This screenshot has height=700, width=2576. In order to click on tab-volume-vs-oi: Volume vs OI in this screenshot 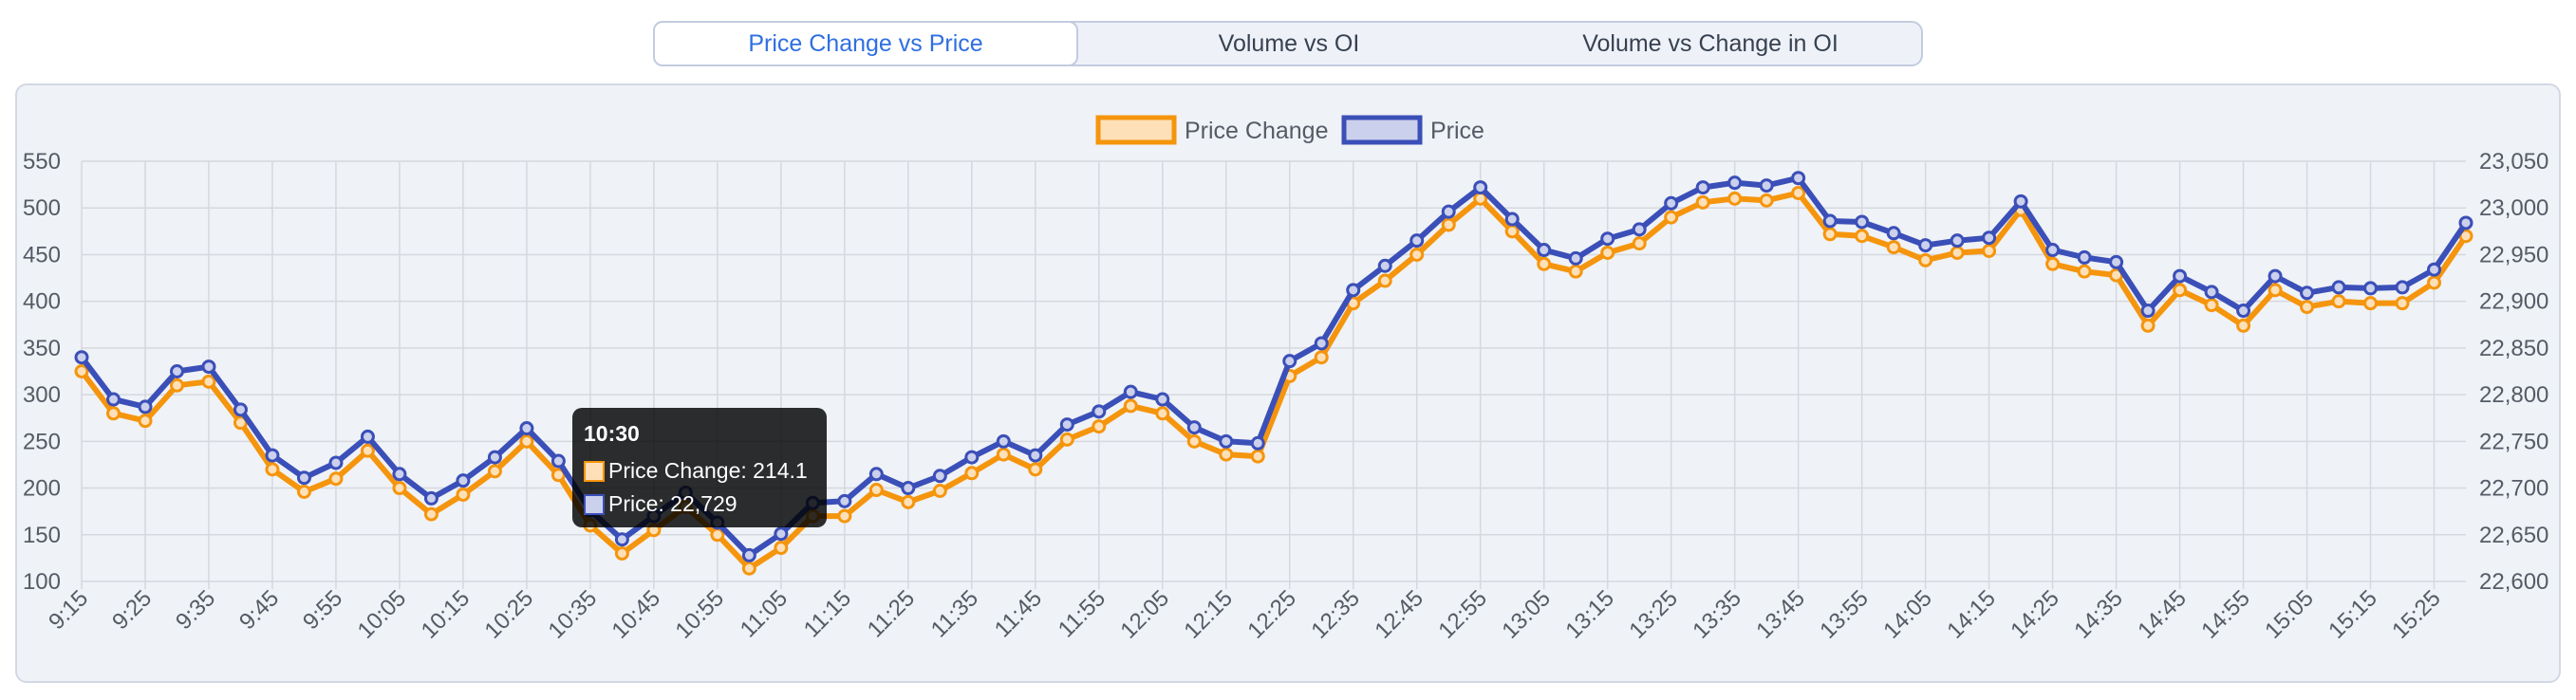, I will do `click(1289, 43)`.